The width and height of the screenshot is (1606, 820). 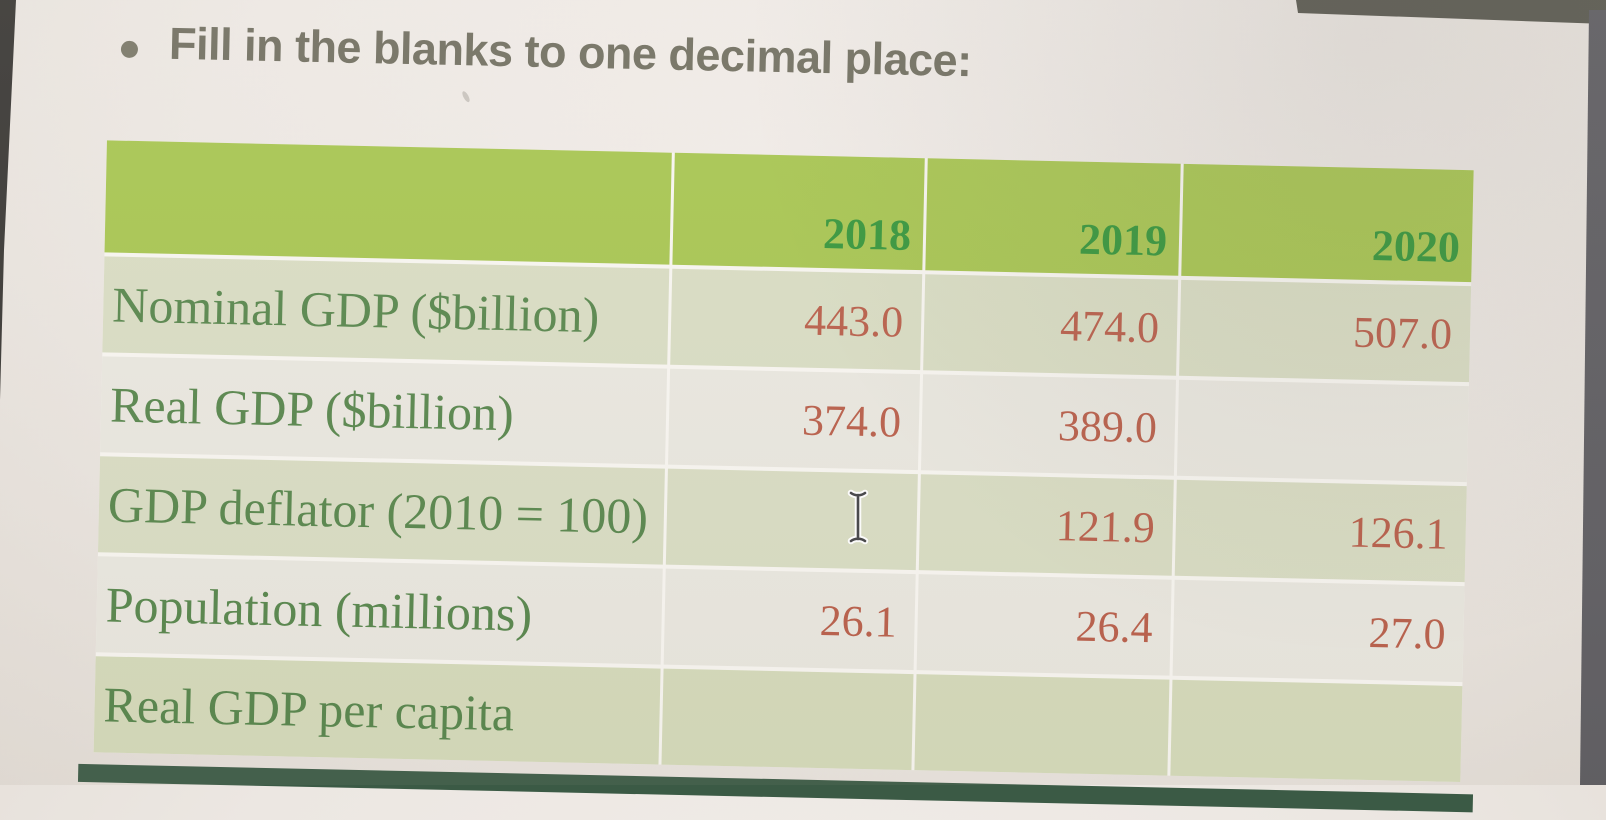 I want to click on cell-gdp-deflator-2018-blank, so click(x=791, y=519).